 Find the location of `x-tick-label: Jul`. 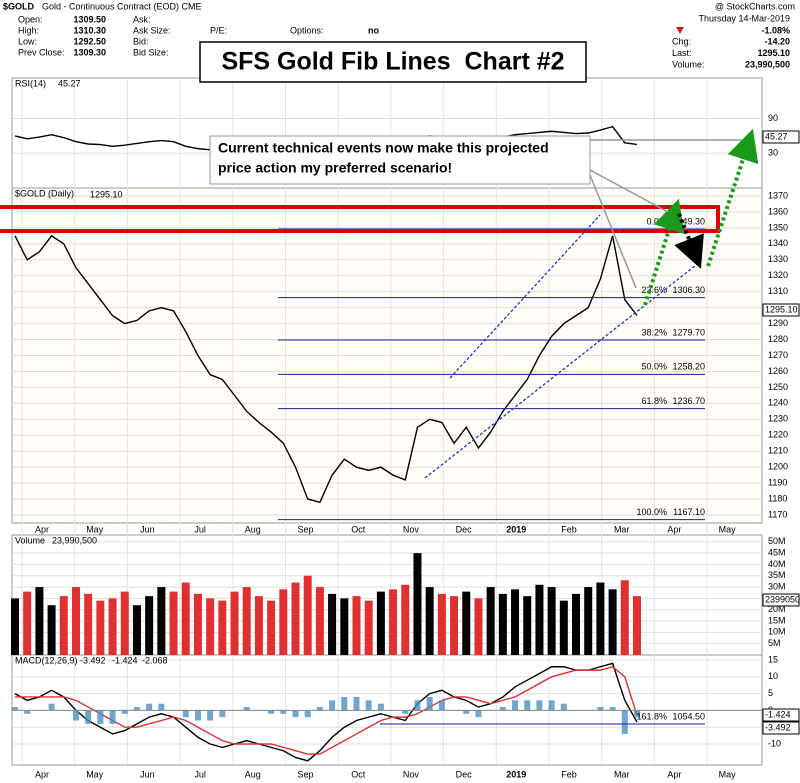

x-tick-label: Jul is located at coordinates (200, 529).